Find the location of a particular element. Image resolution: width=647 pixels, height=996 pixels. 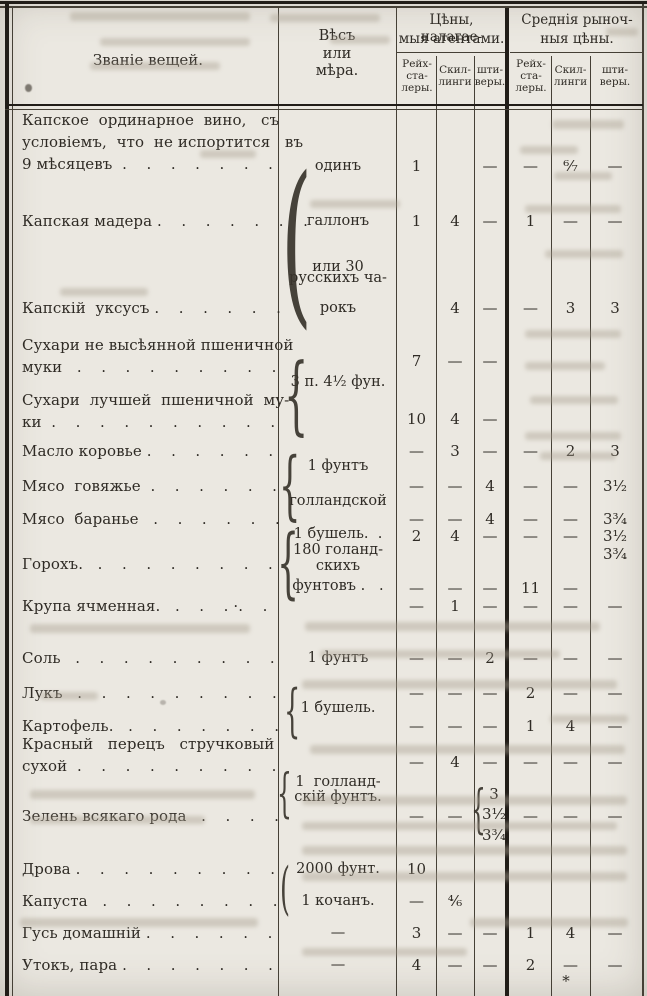

measure-text: 3 п. 4¹⁄₂ фун. is located at coordinates (338, 382).